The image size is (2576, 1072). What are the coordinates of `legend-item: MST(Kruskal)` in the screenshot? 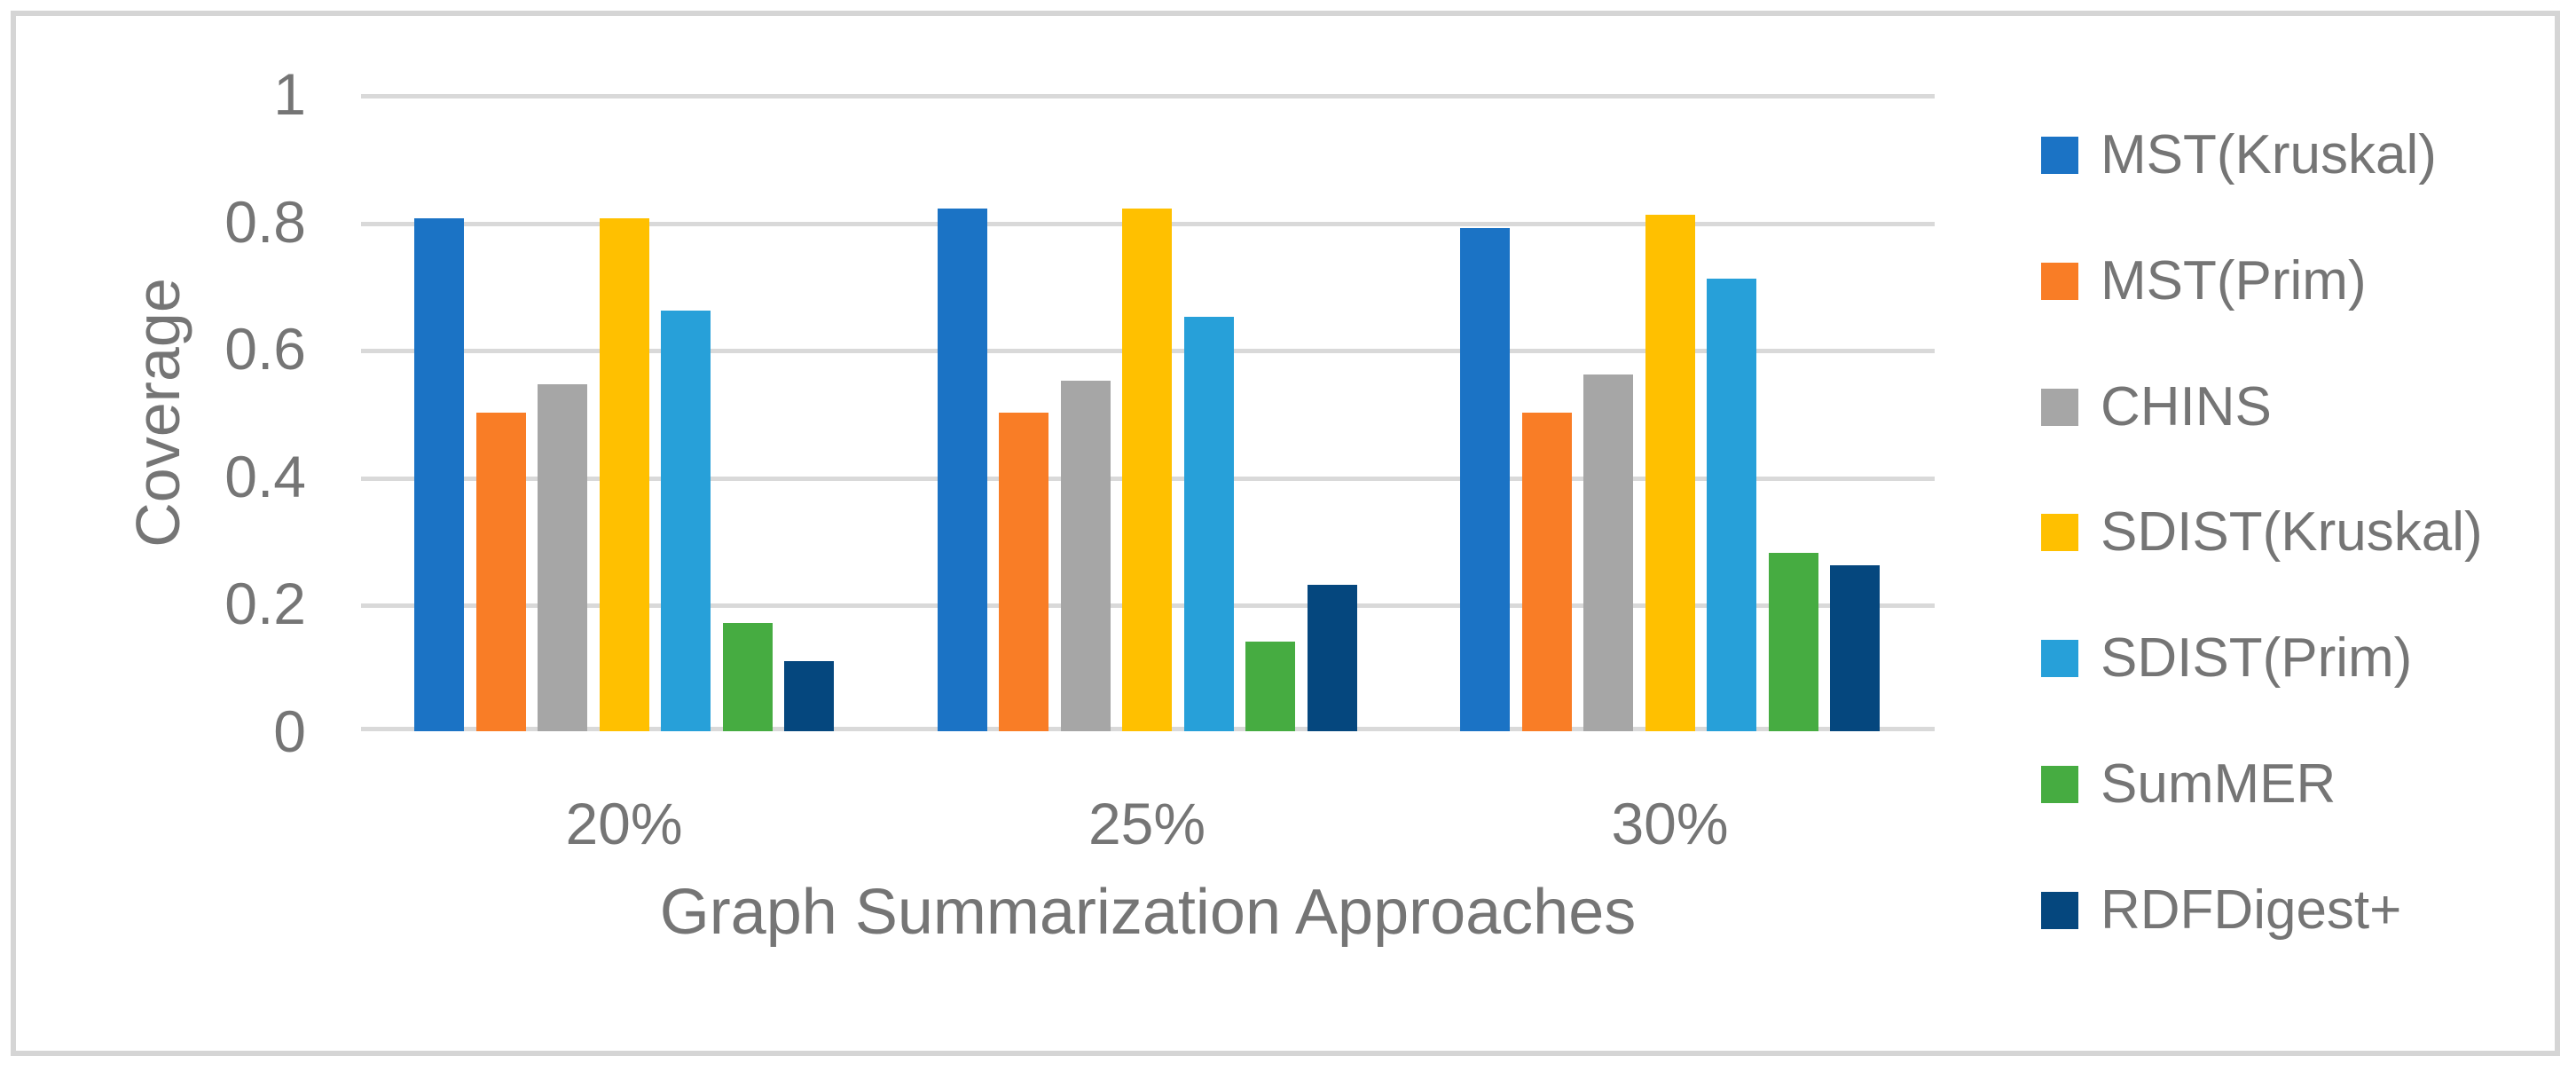 It's located at (2289, 155).